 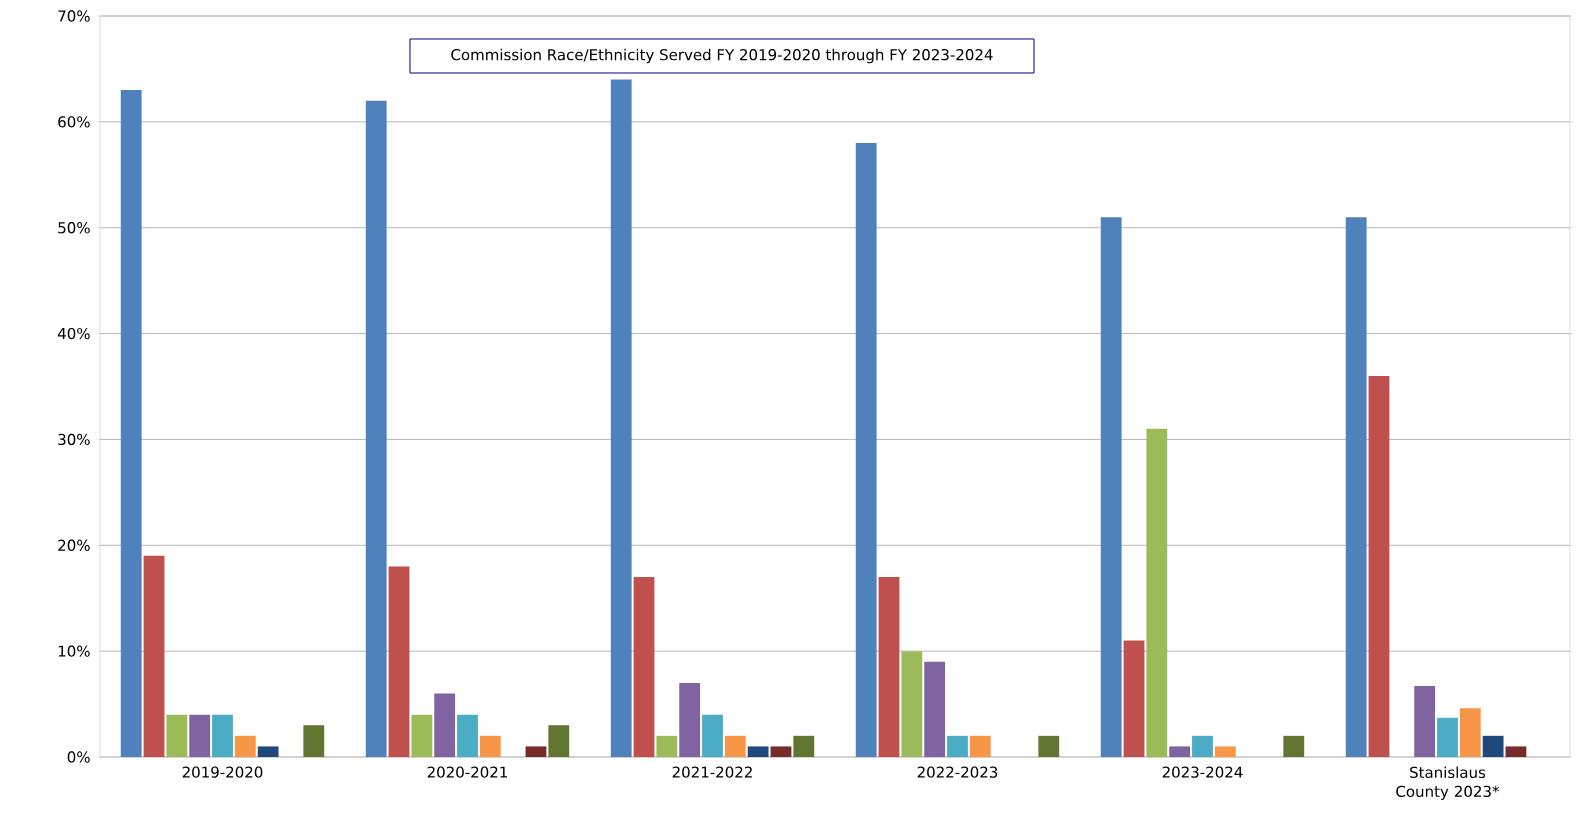 What do you see at coordinates (74, 16) in the screenshot?
I see `y-tick-label: 70%` at bounding box center [74, 16].